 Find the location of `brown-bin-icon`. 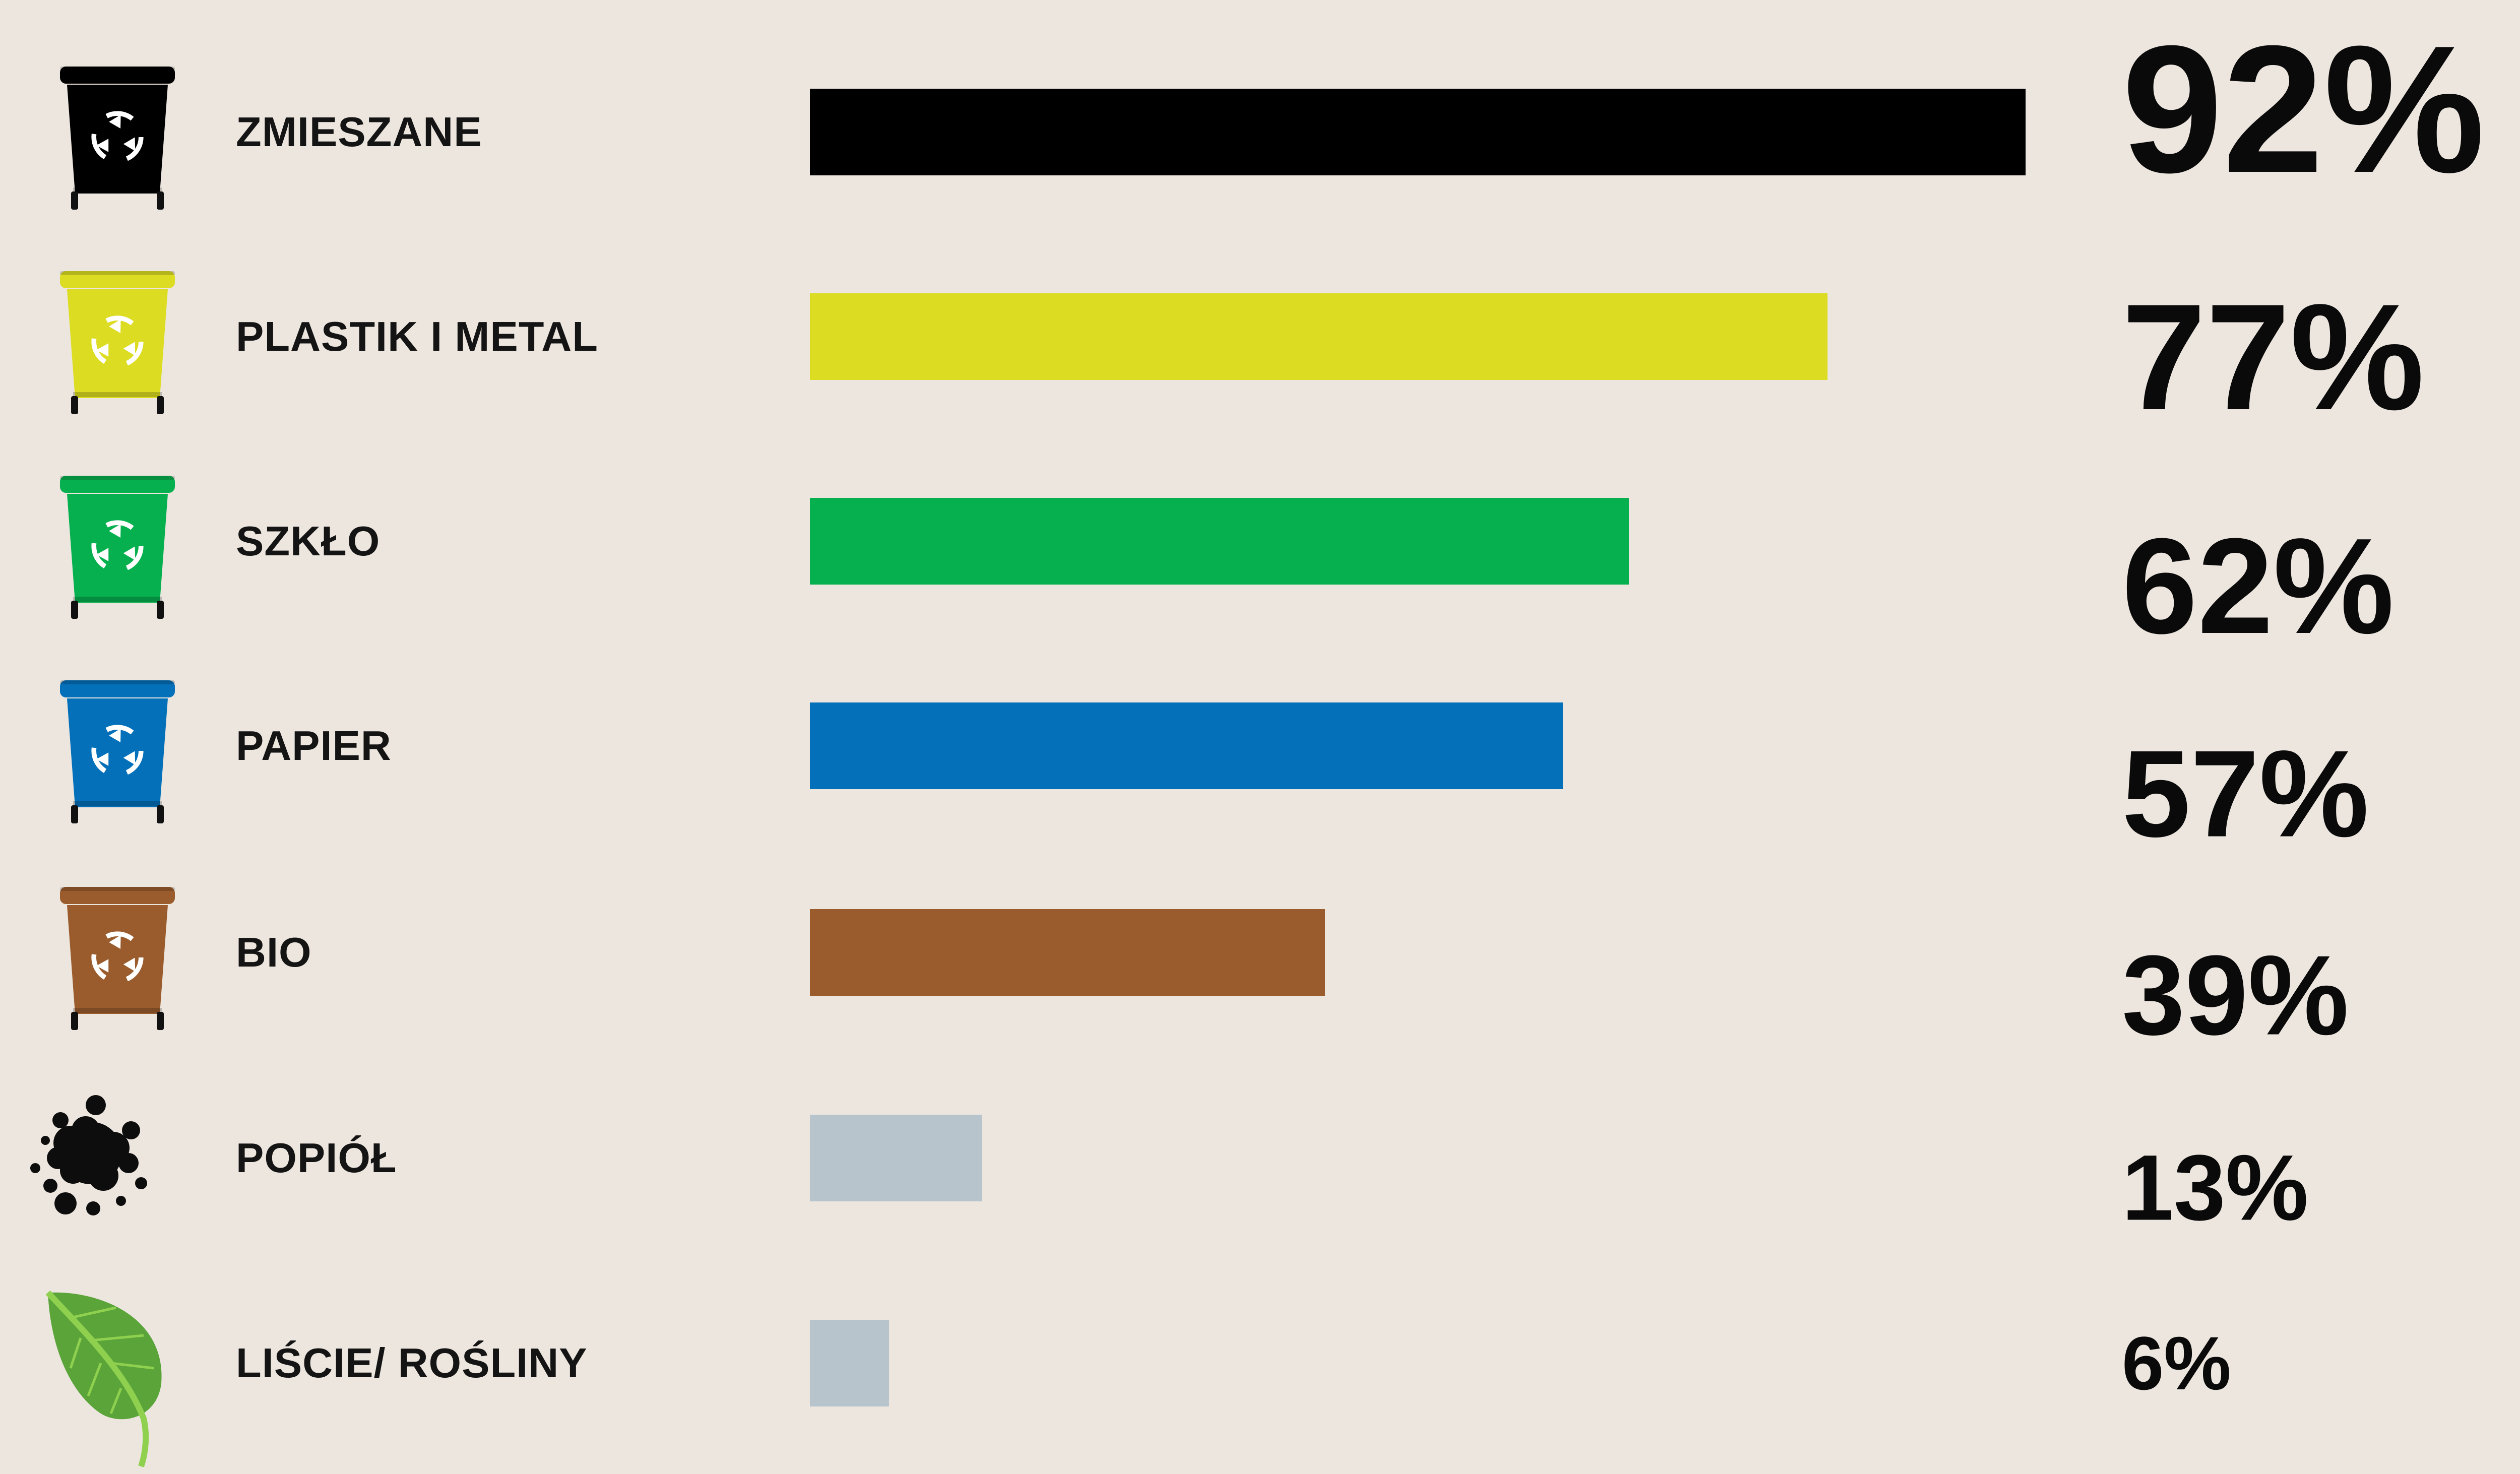

brown-bin-icon is located at coordinates (117, 958).